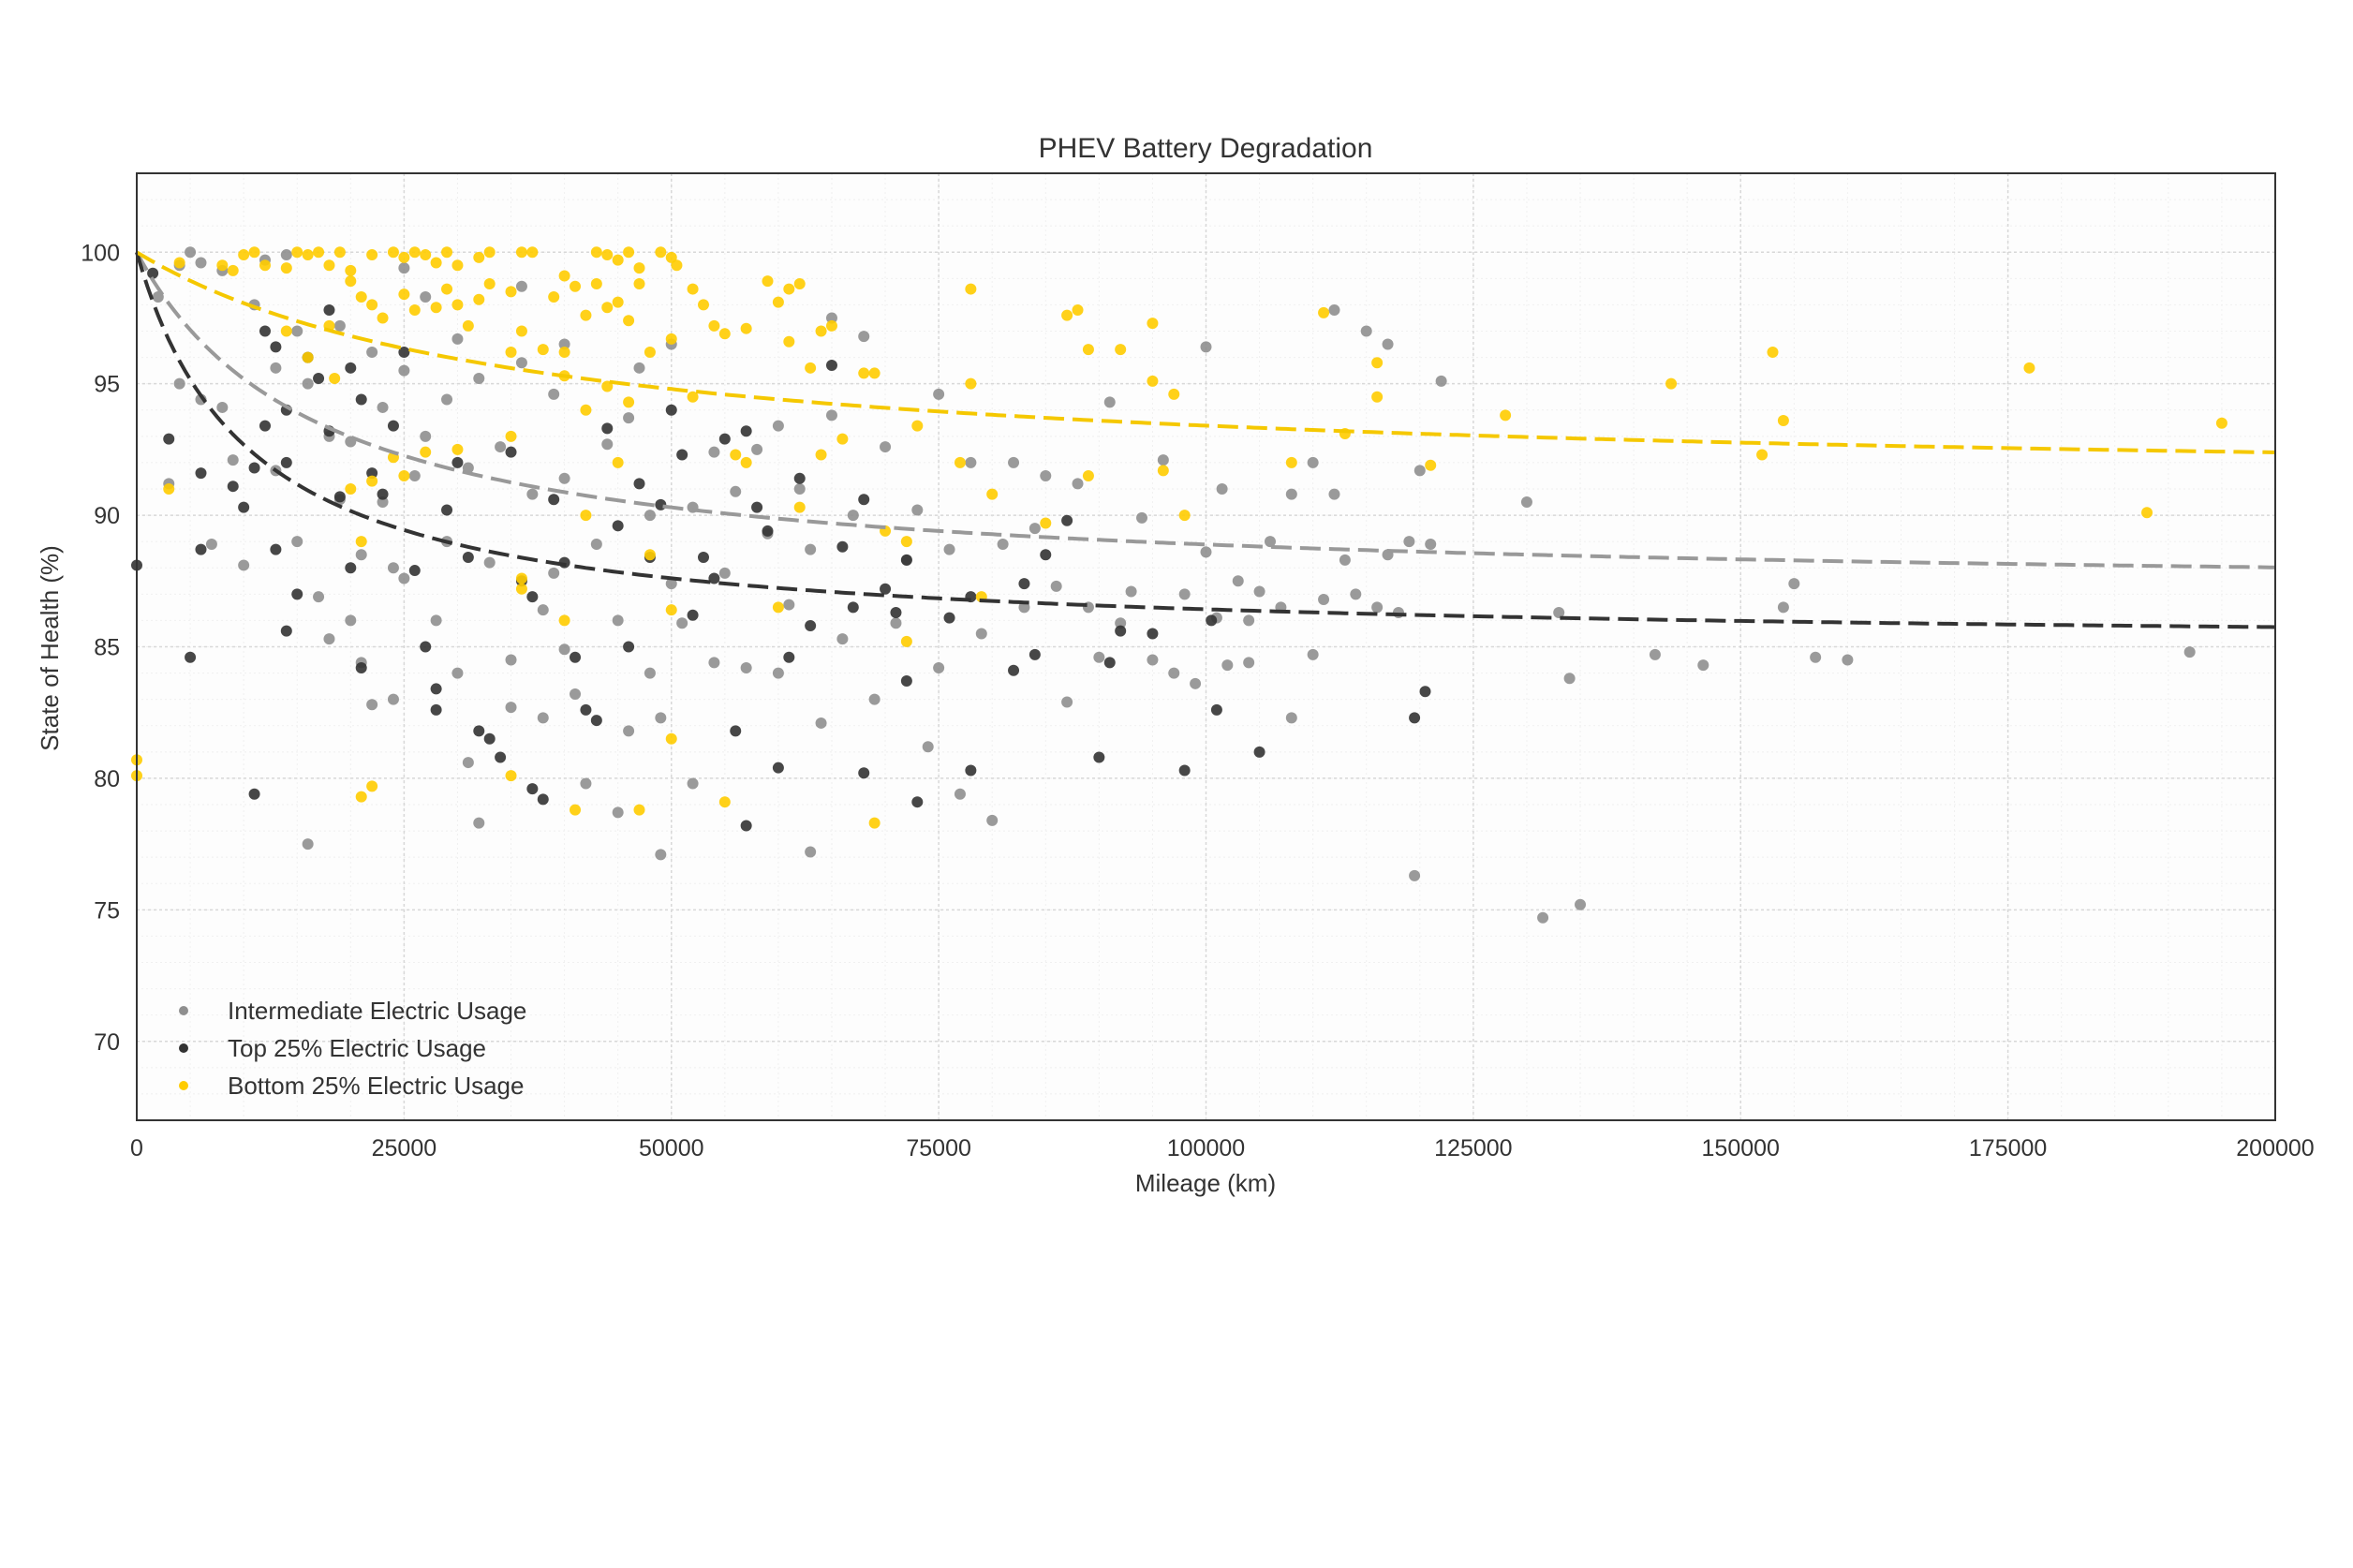 The width and height of the screenshot is (2353, 1568). I want to click on y-axis-label: State of Health (%), so click(50, 648).